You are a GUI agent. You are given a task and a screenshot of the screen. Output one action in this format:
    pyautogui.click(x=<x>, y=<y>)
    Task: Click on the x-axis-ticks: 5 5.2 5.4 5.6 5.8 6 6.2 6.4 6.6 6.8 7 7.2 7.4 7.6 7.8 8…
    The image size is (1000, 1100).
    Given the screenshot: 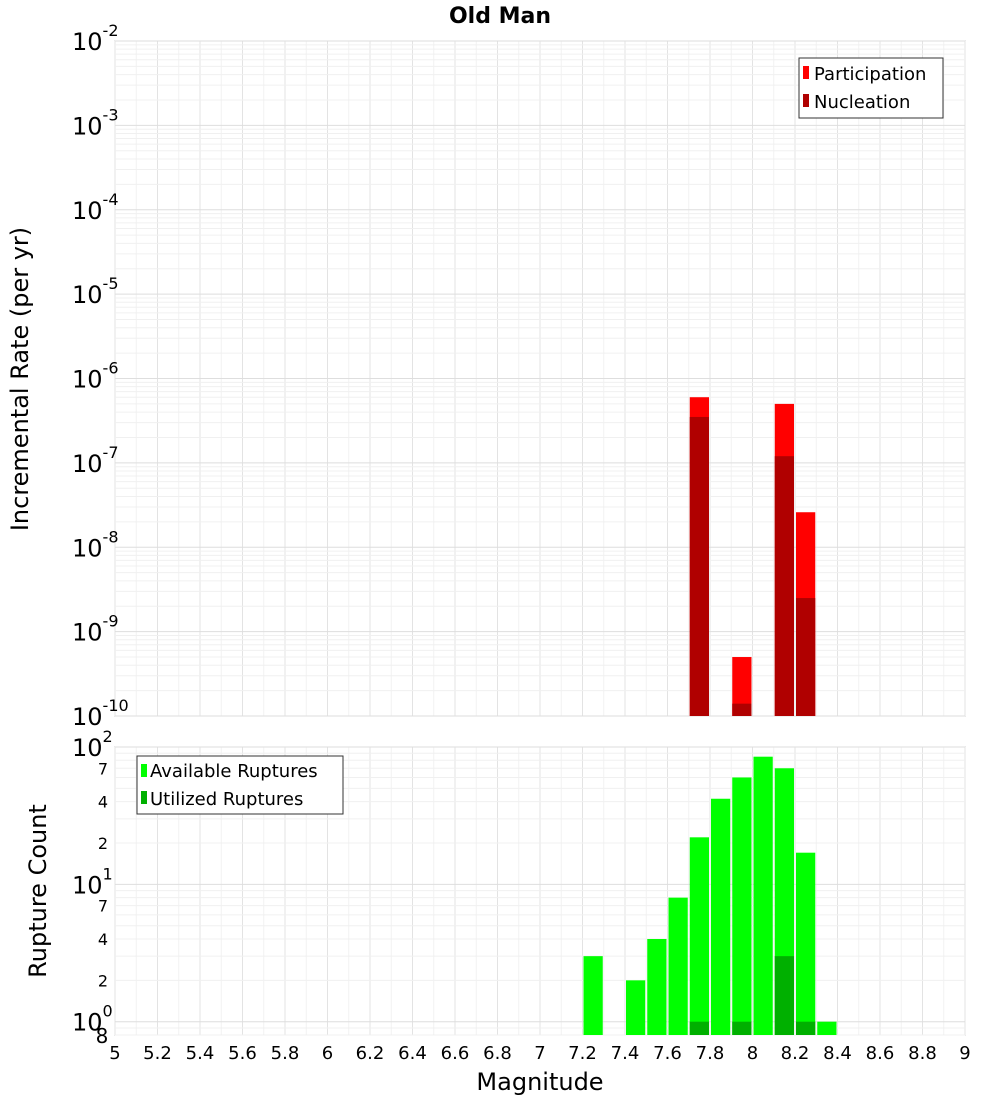 What is the action you would take?
    pyautogui.click(x=539, y=1053)
    